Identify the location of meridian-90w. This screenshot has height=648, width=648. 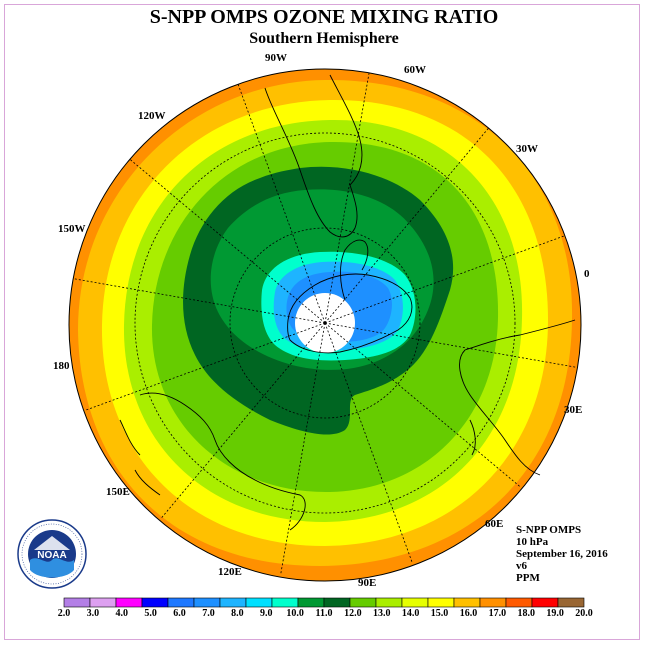
(347, 197).